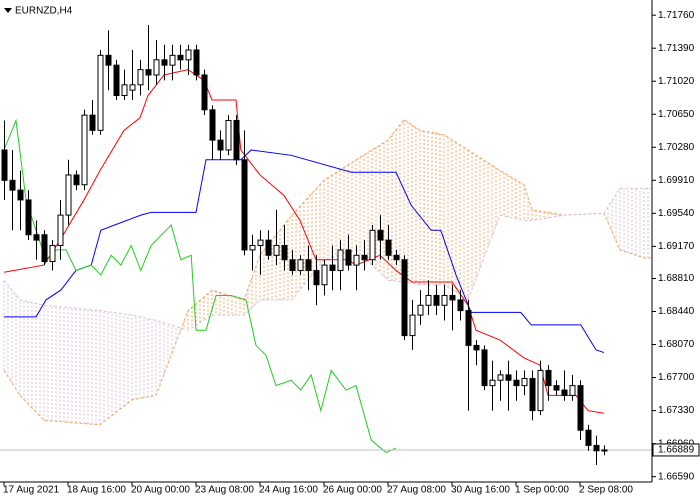 The width and height of the screenshot is (700, 500). I want to click on price-label: 1.66889, so click(676, 450).